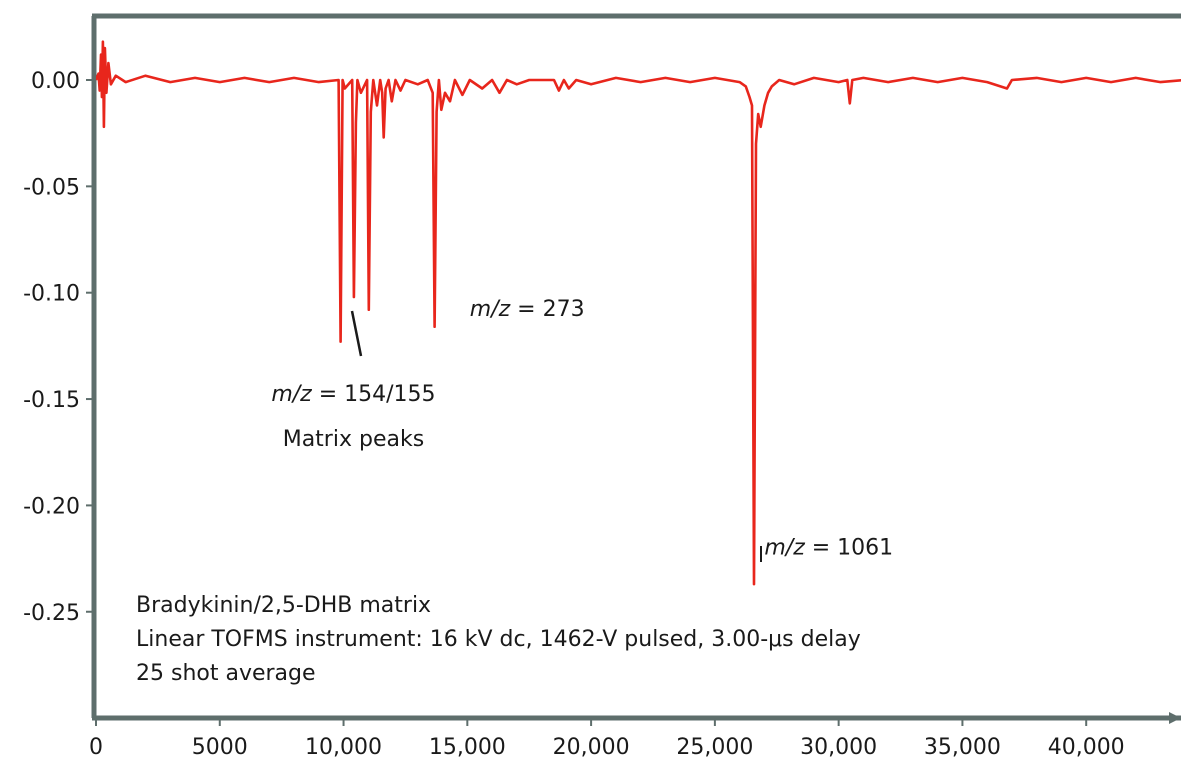  I want to click on annotation-text: = 273, so click(547, 309).